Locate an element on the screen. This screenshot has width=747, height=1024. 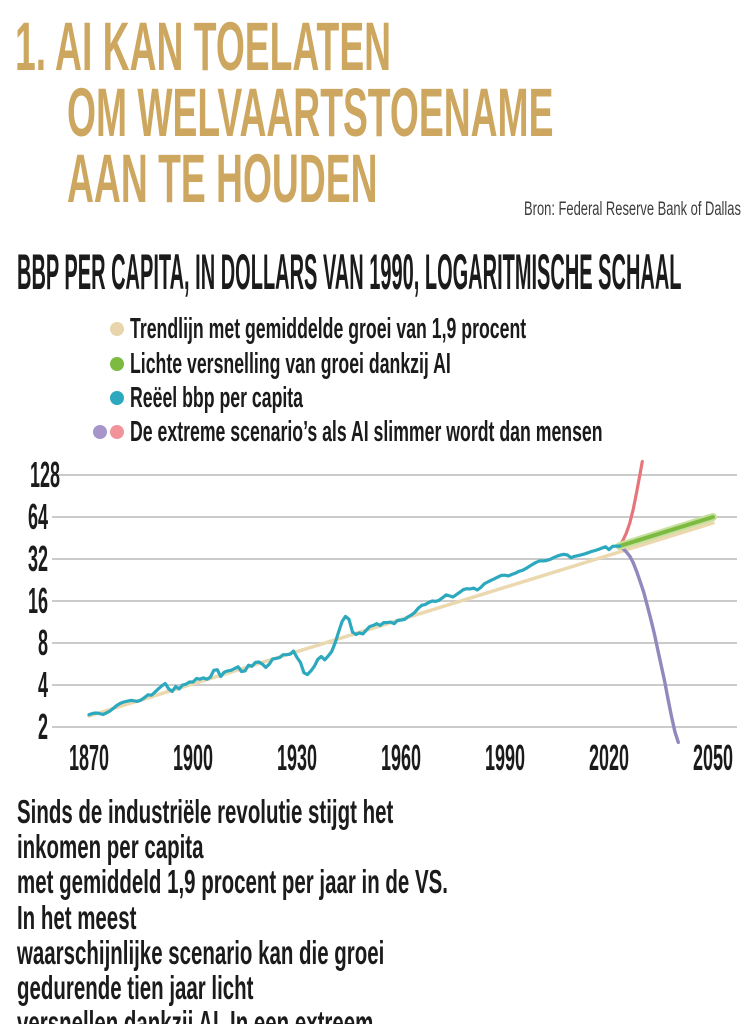
y-tick-label: 8 is located at coordinates (42, 642).